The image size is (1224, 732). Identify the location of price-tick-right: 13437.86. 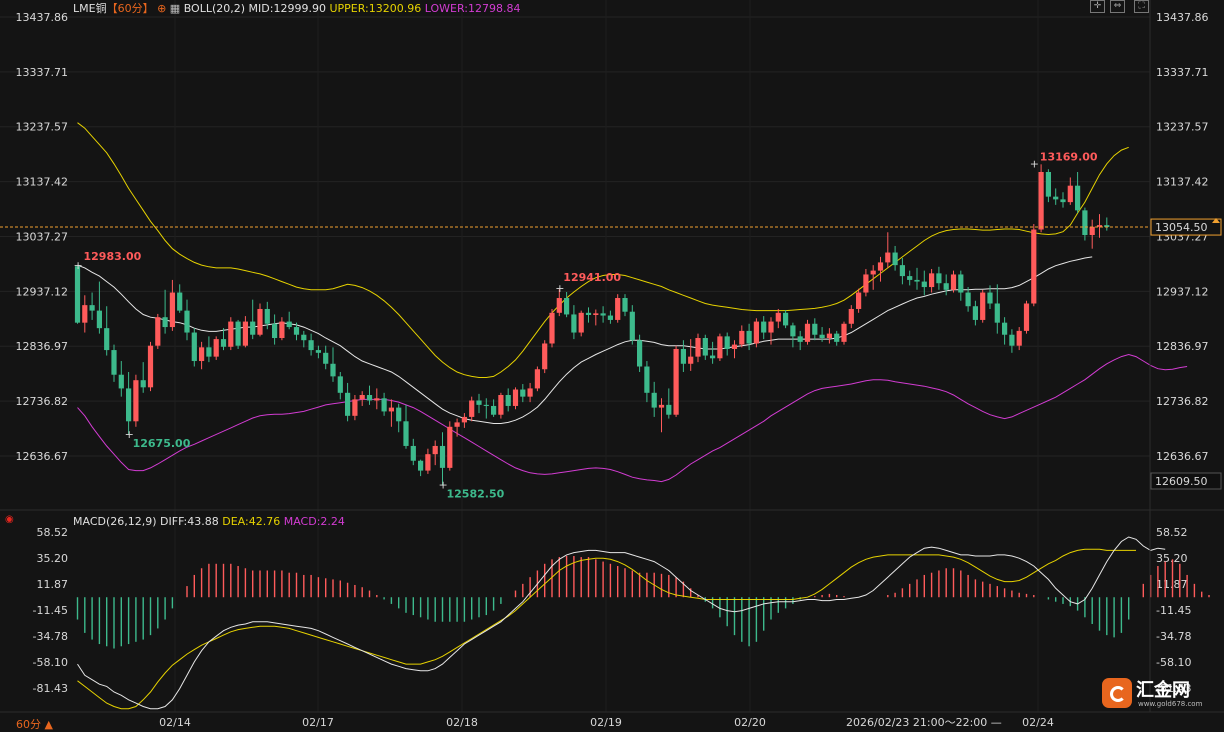
(1182, 17).